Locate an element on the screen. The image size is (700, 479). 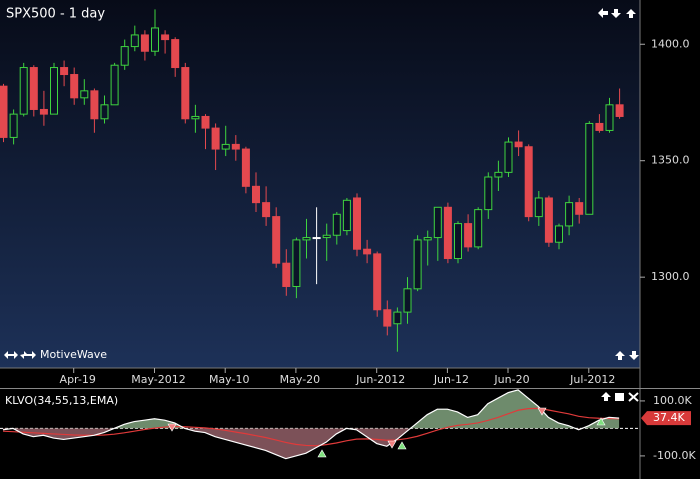
chart-title: SPX500 - 1 day is located at coordinates (55, 14).